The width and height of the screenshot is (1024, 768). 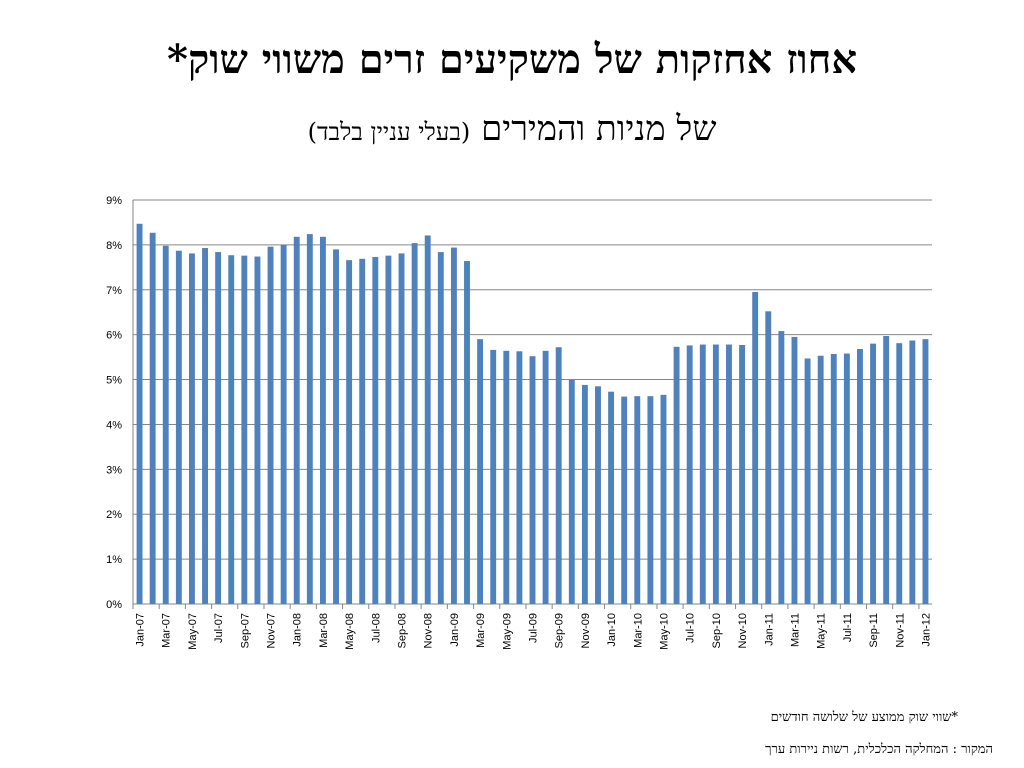 I want to click on x-tick-label: Jan-11, so click(x=769, y=629).